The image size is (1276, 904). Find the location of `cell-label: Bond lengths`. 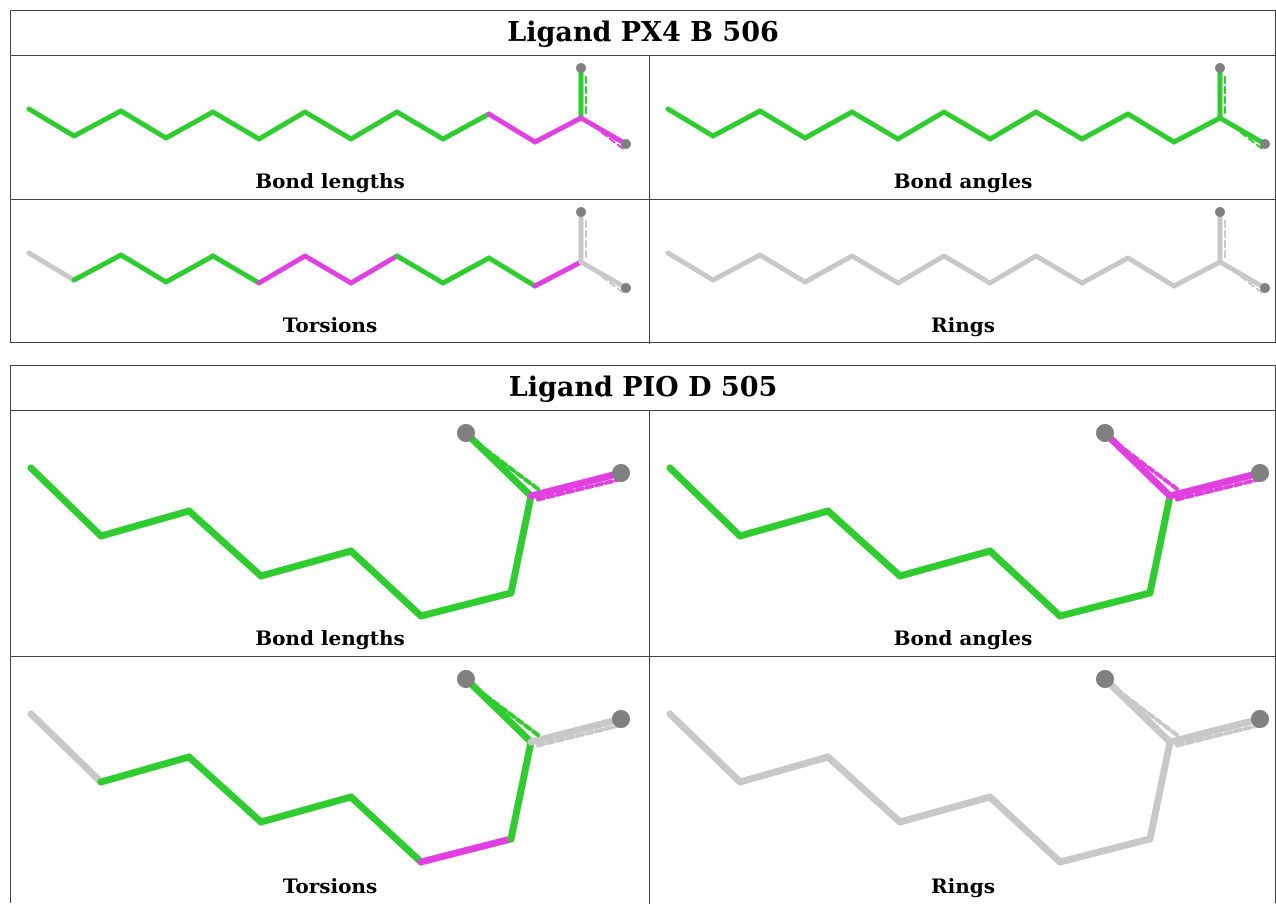

cell-label: Bond lengths is located at coordinates (330, 638).